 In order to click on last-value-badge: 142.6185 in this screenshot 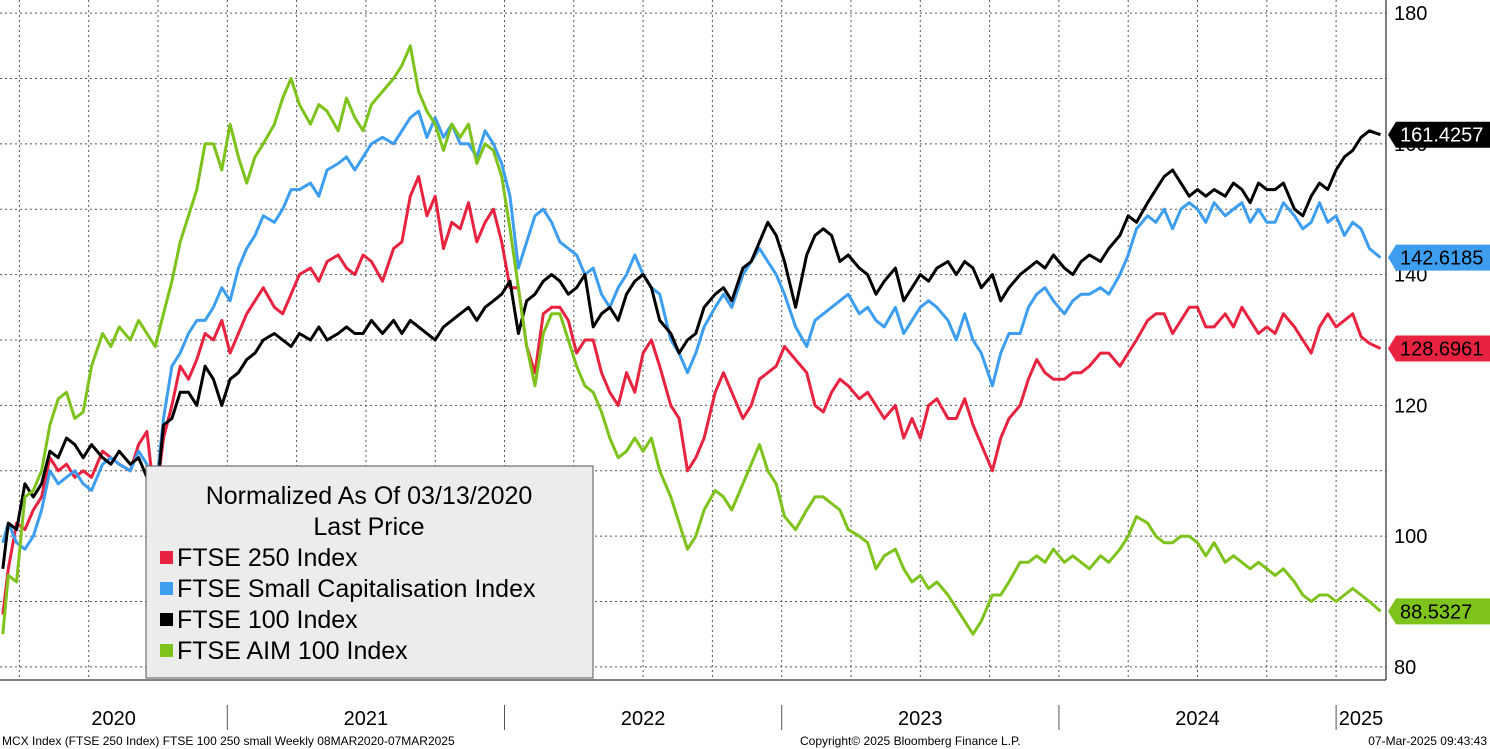, I will do `click(1439, 257)`.